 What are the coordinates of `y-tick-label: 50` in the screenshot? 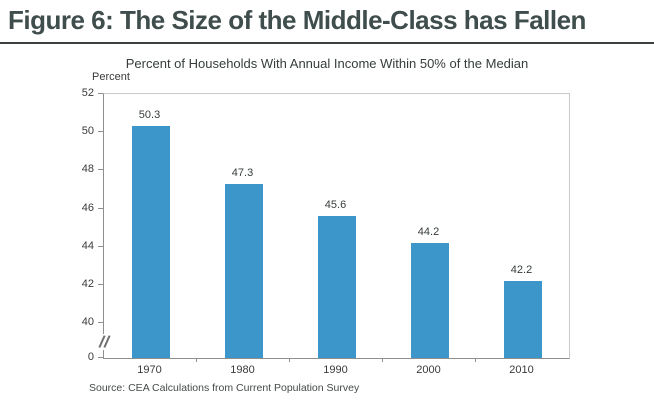 It's located at (87, 131).